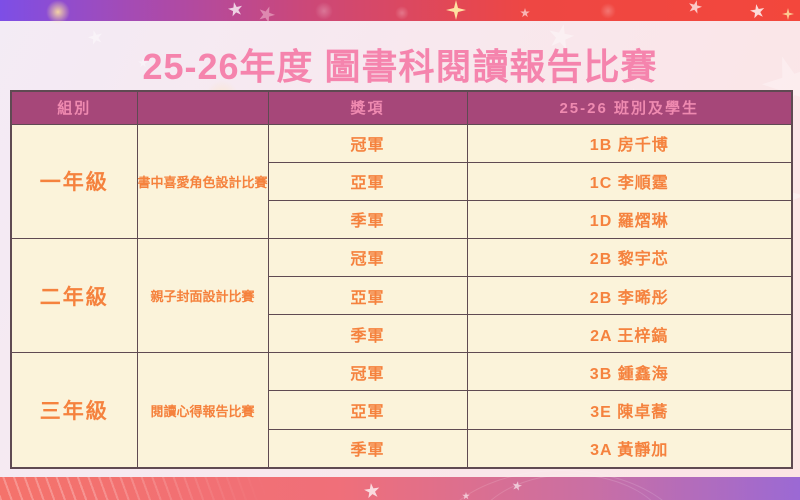  What do you see at coordinates (629, 448) in the screenshot?
I see `student-cell: 3A 黃靜加` at bounding box center [629, 448].